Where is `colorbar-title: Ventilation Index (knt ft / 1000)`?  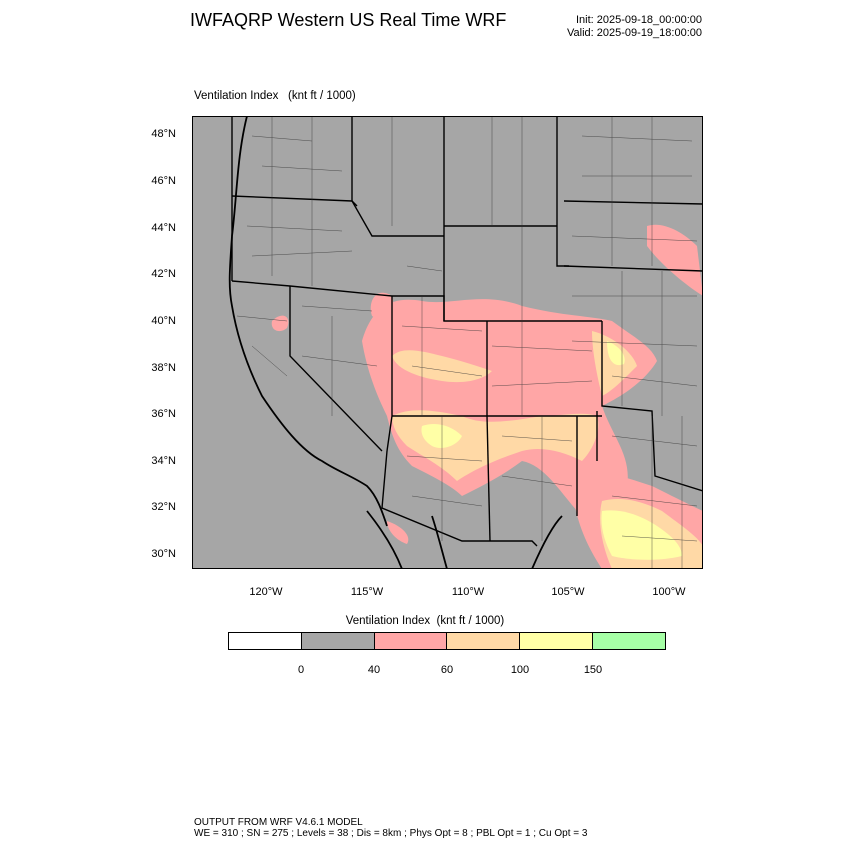
colorbar-title: Ventilation Index (knt ft / 1000) is located at coordinates (425, 621).